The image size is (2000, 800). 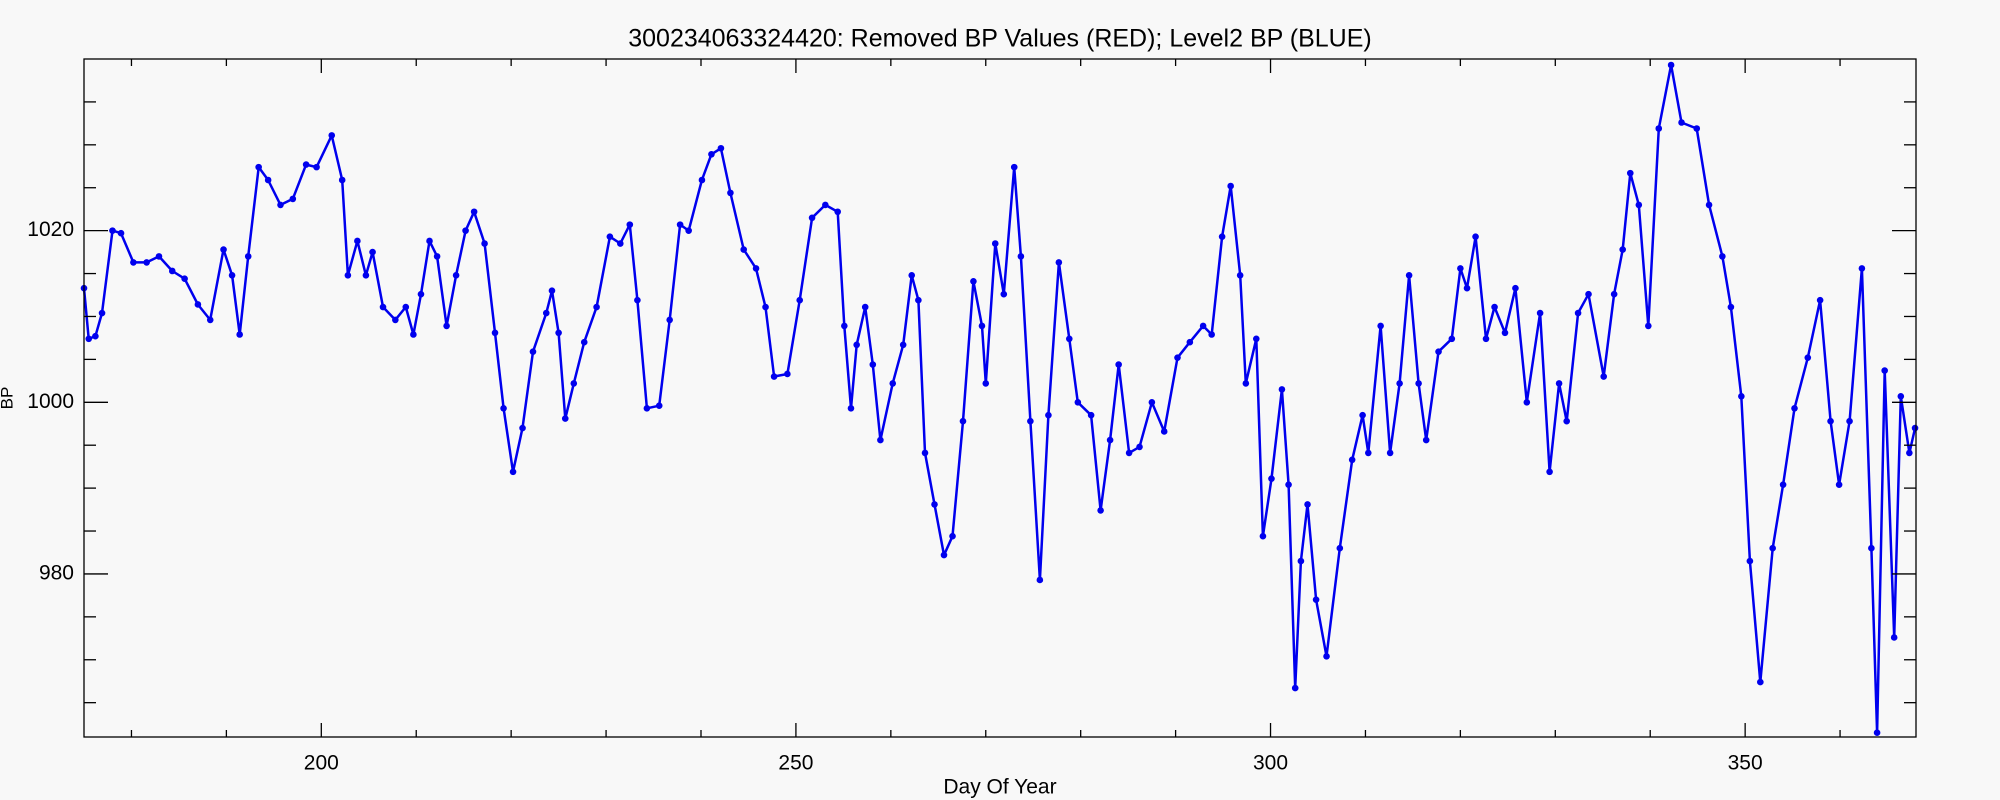 I want to click on x-tick-label: 350, so click(x=1745, y=763).